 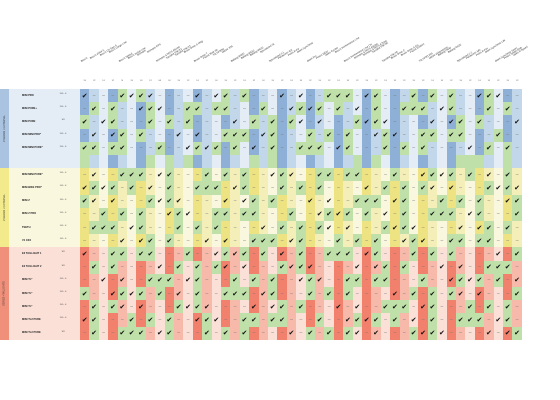 I want to click on row-name: TEETH, so click(x=26, y=227).